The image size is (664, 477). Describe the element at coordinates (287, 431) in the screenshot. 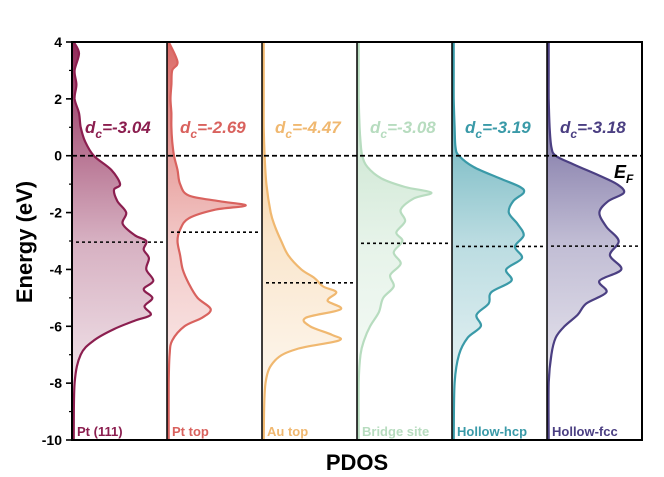

I see `panel-label-3: Au top` at that location.